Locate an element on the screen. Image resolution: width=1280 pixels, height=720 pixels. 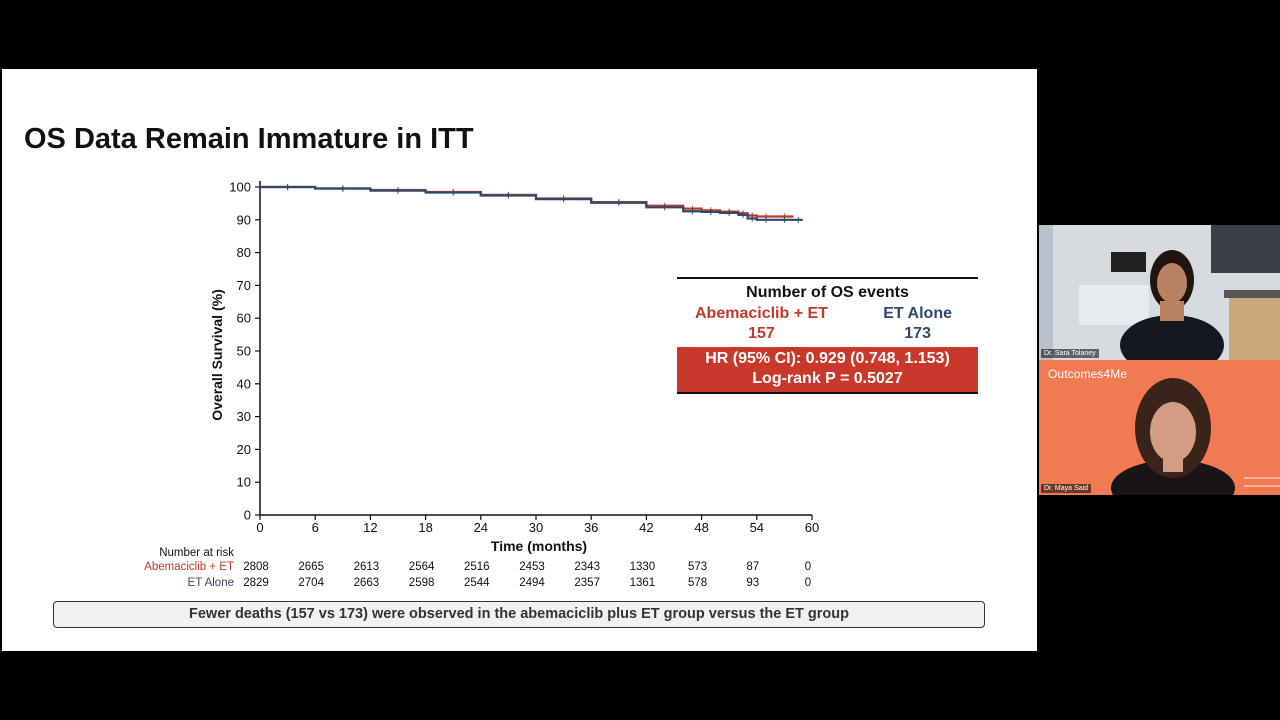
x-tick-label: 18 is located at coordinates (425, 527).